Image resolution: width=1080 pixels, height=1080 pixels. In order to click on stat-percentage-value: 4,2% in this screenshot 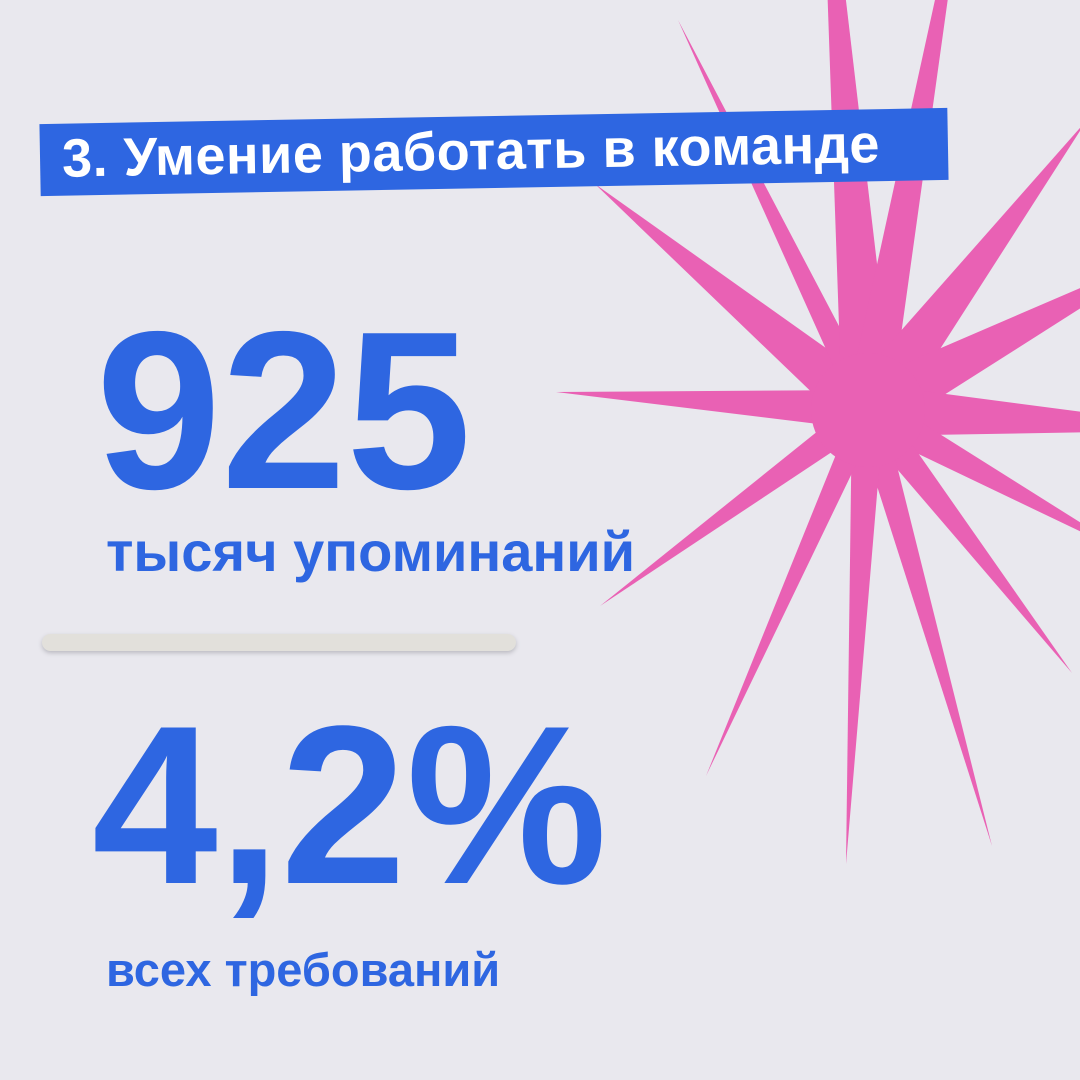, I will do `click(350, 804)`.